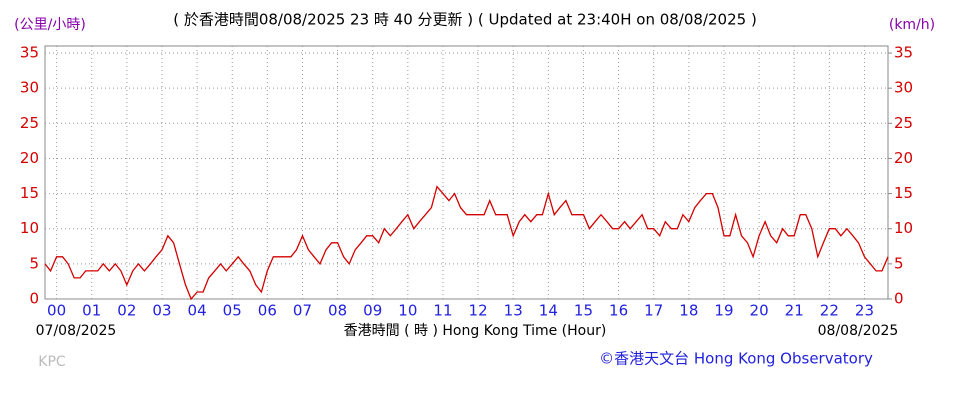 The width and height of the screenshot is (976, 420). Describe the element at coordinates (29, 158) in the screenshot. I see `y-tick-label: 20` at that location.